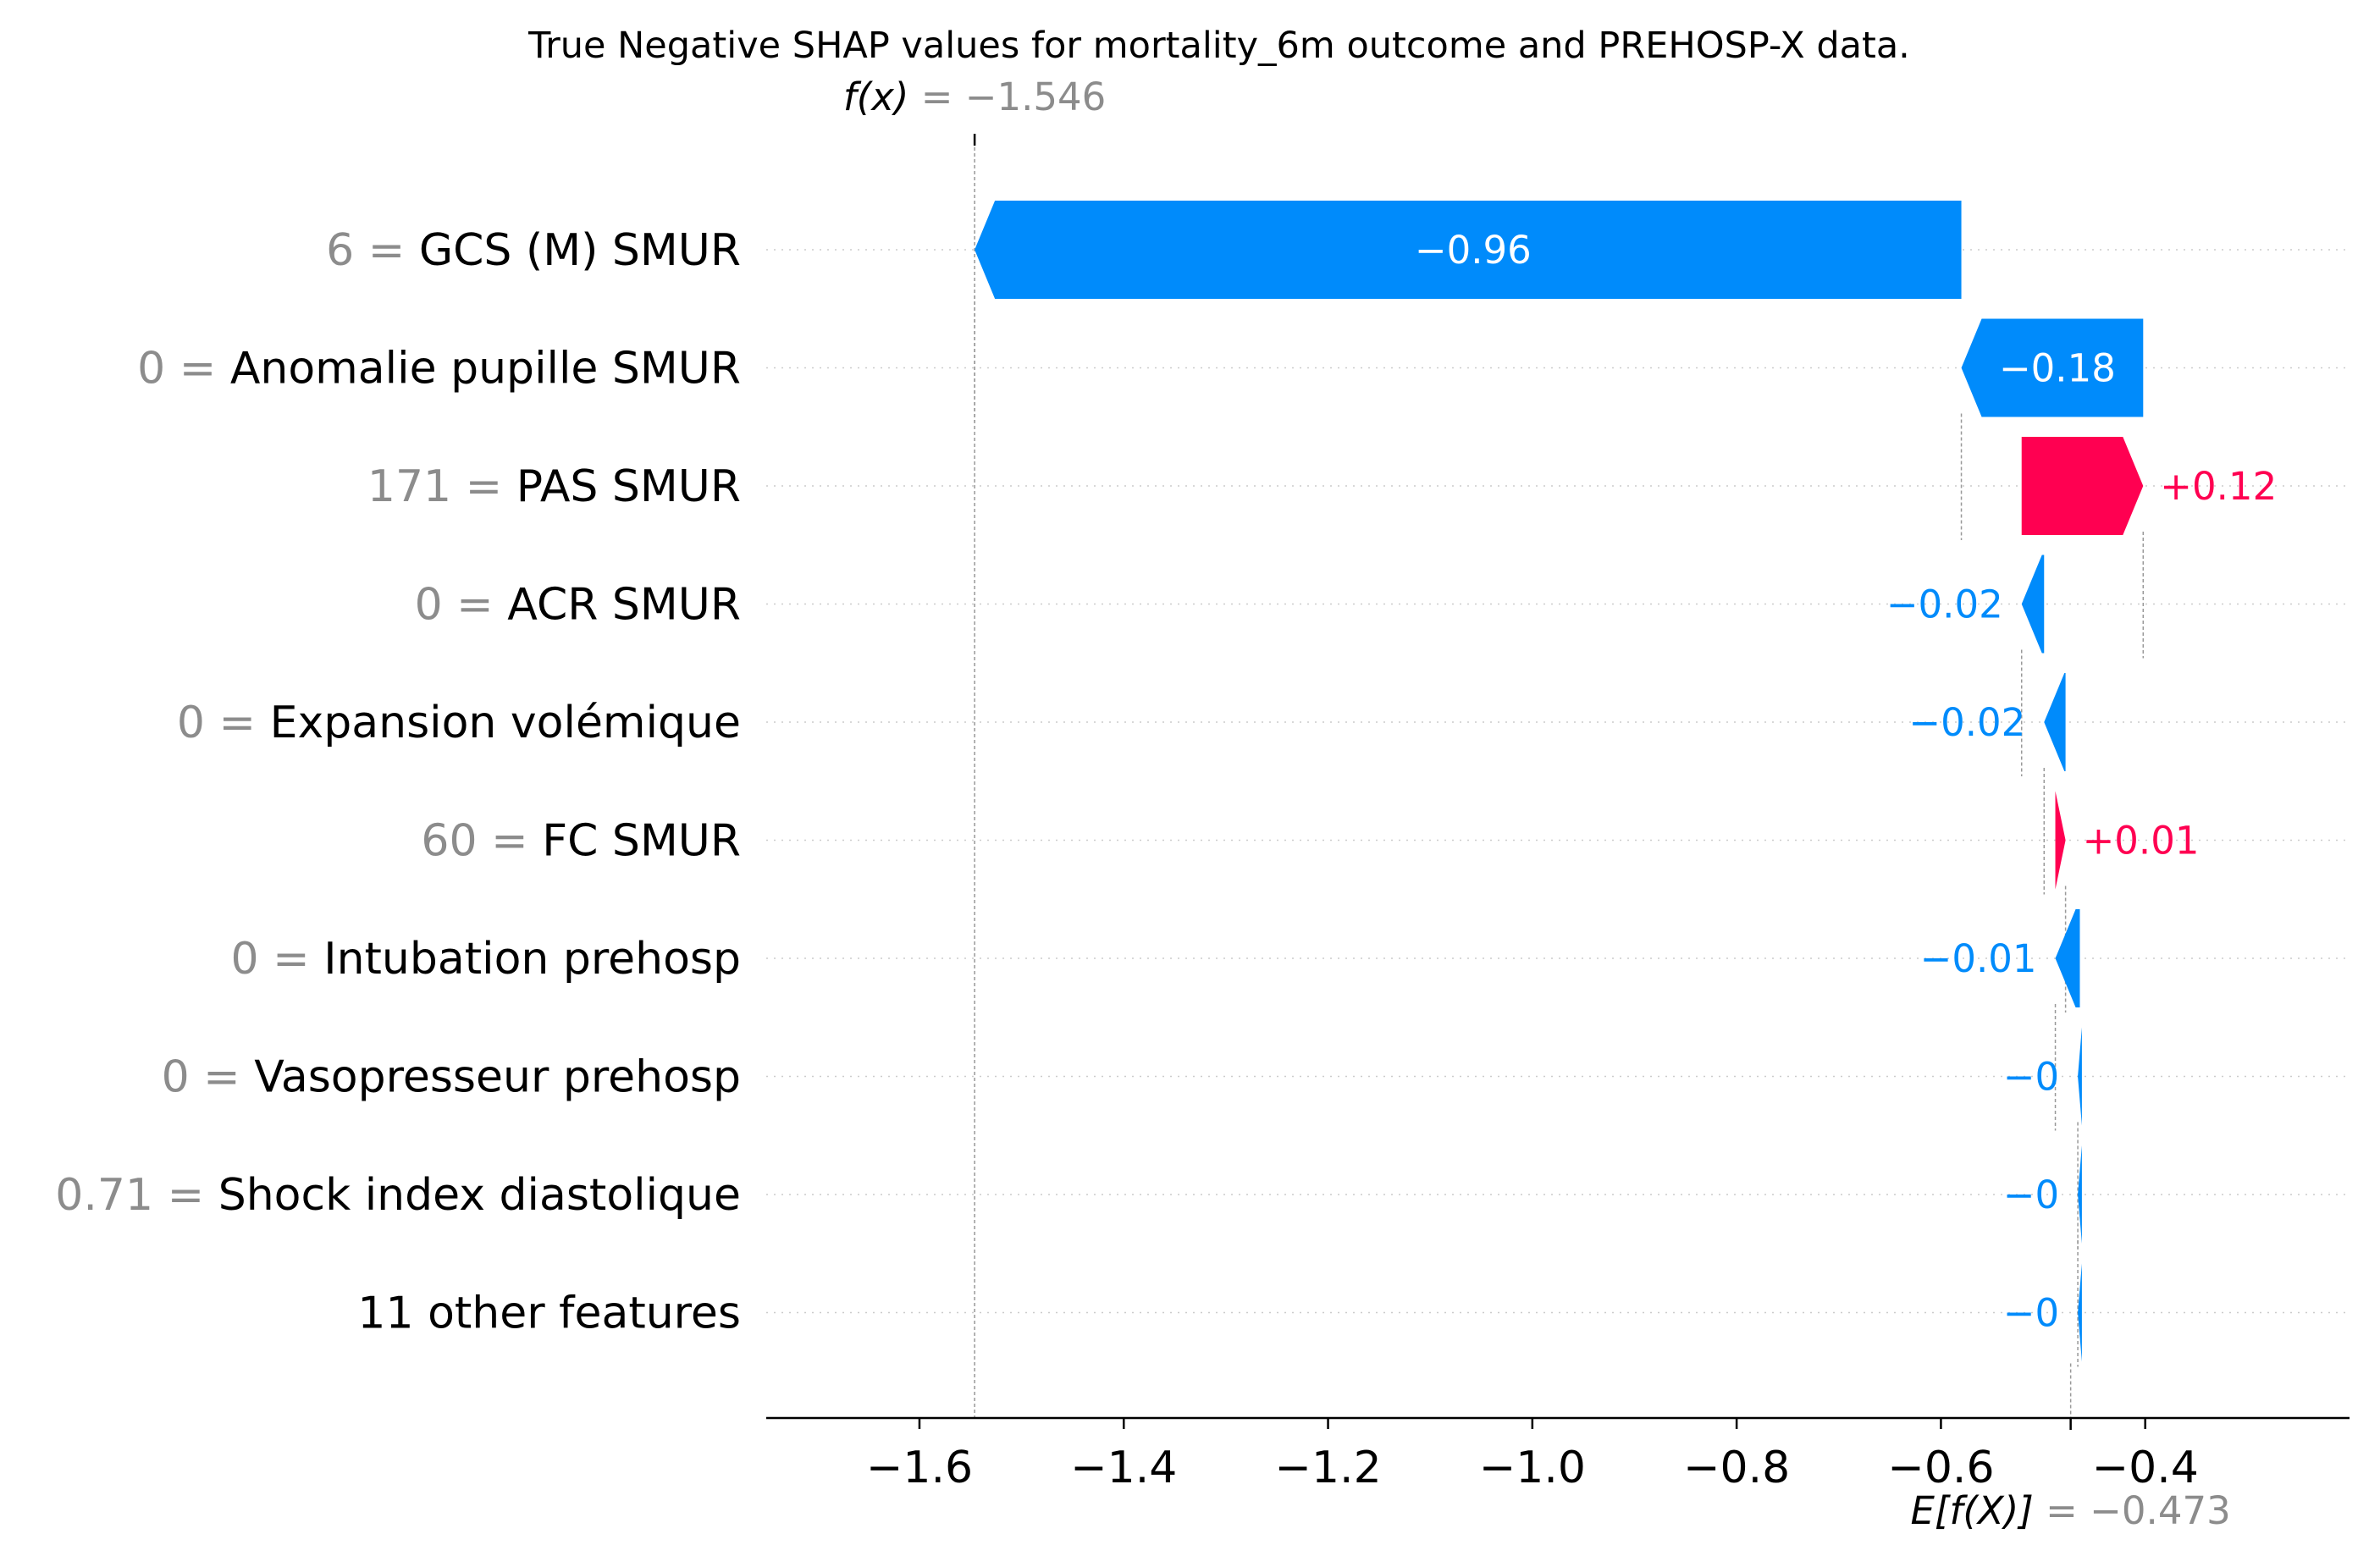  Describe the element at coordinates (1736, 1468) in the screenshot. I see `x-tick-label: −0.8` at that location.